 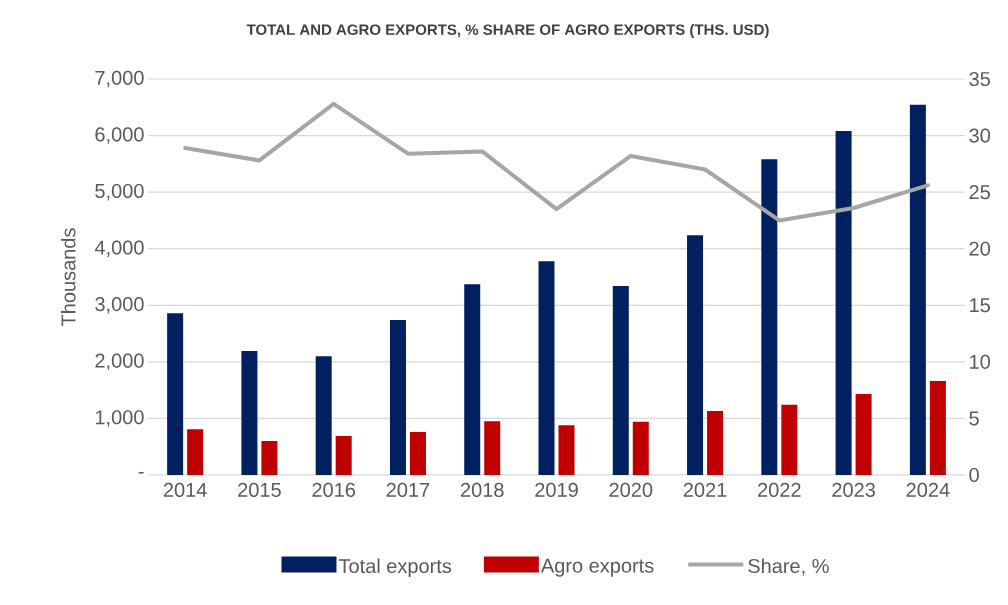 What do you see at coordinates (119, 362) in the screenshot?
I see `y-tick-label: 2,000` at bounding box center [119, 362].